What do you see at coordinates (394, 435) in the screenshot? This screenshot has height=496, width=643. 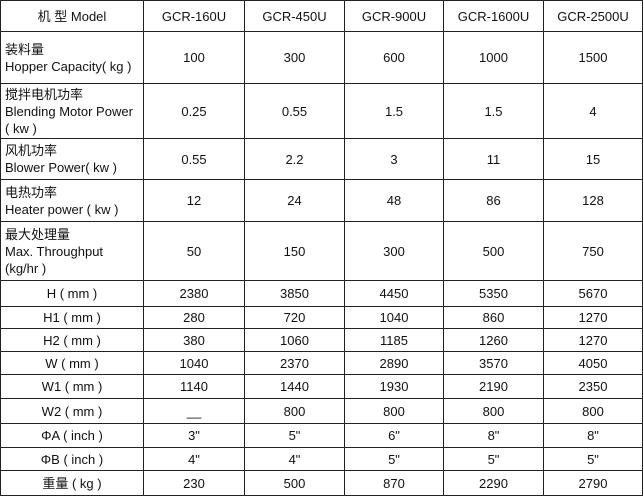 I see `value-cell: 6"` at bounding box center [394, 435].